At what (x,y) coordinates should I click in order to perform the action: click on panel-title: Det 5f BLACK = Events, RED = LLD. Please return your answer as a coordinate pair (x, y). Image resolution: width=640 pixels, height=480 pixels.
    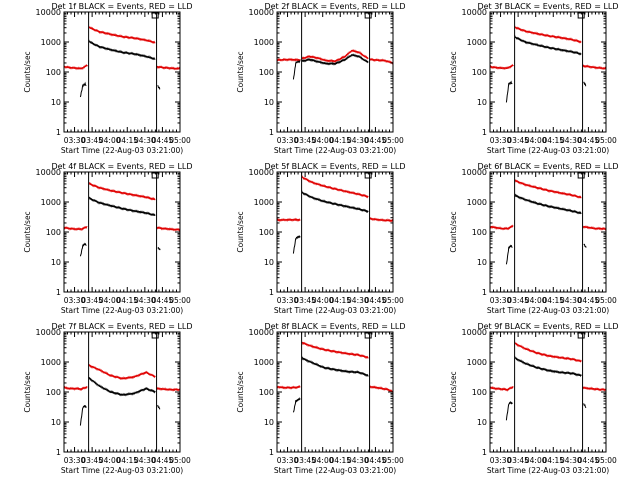
    Looking at the image, I should click on (334, 166).